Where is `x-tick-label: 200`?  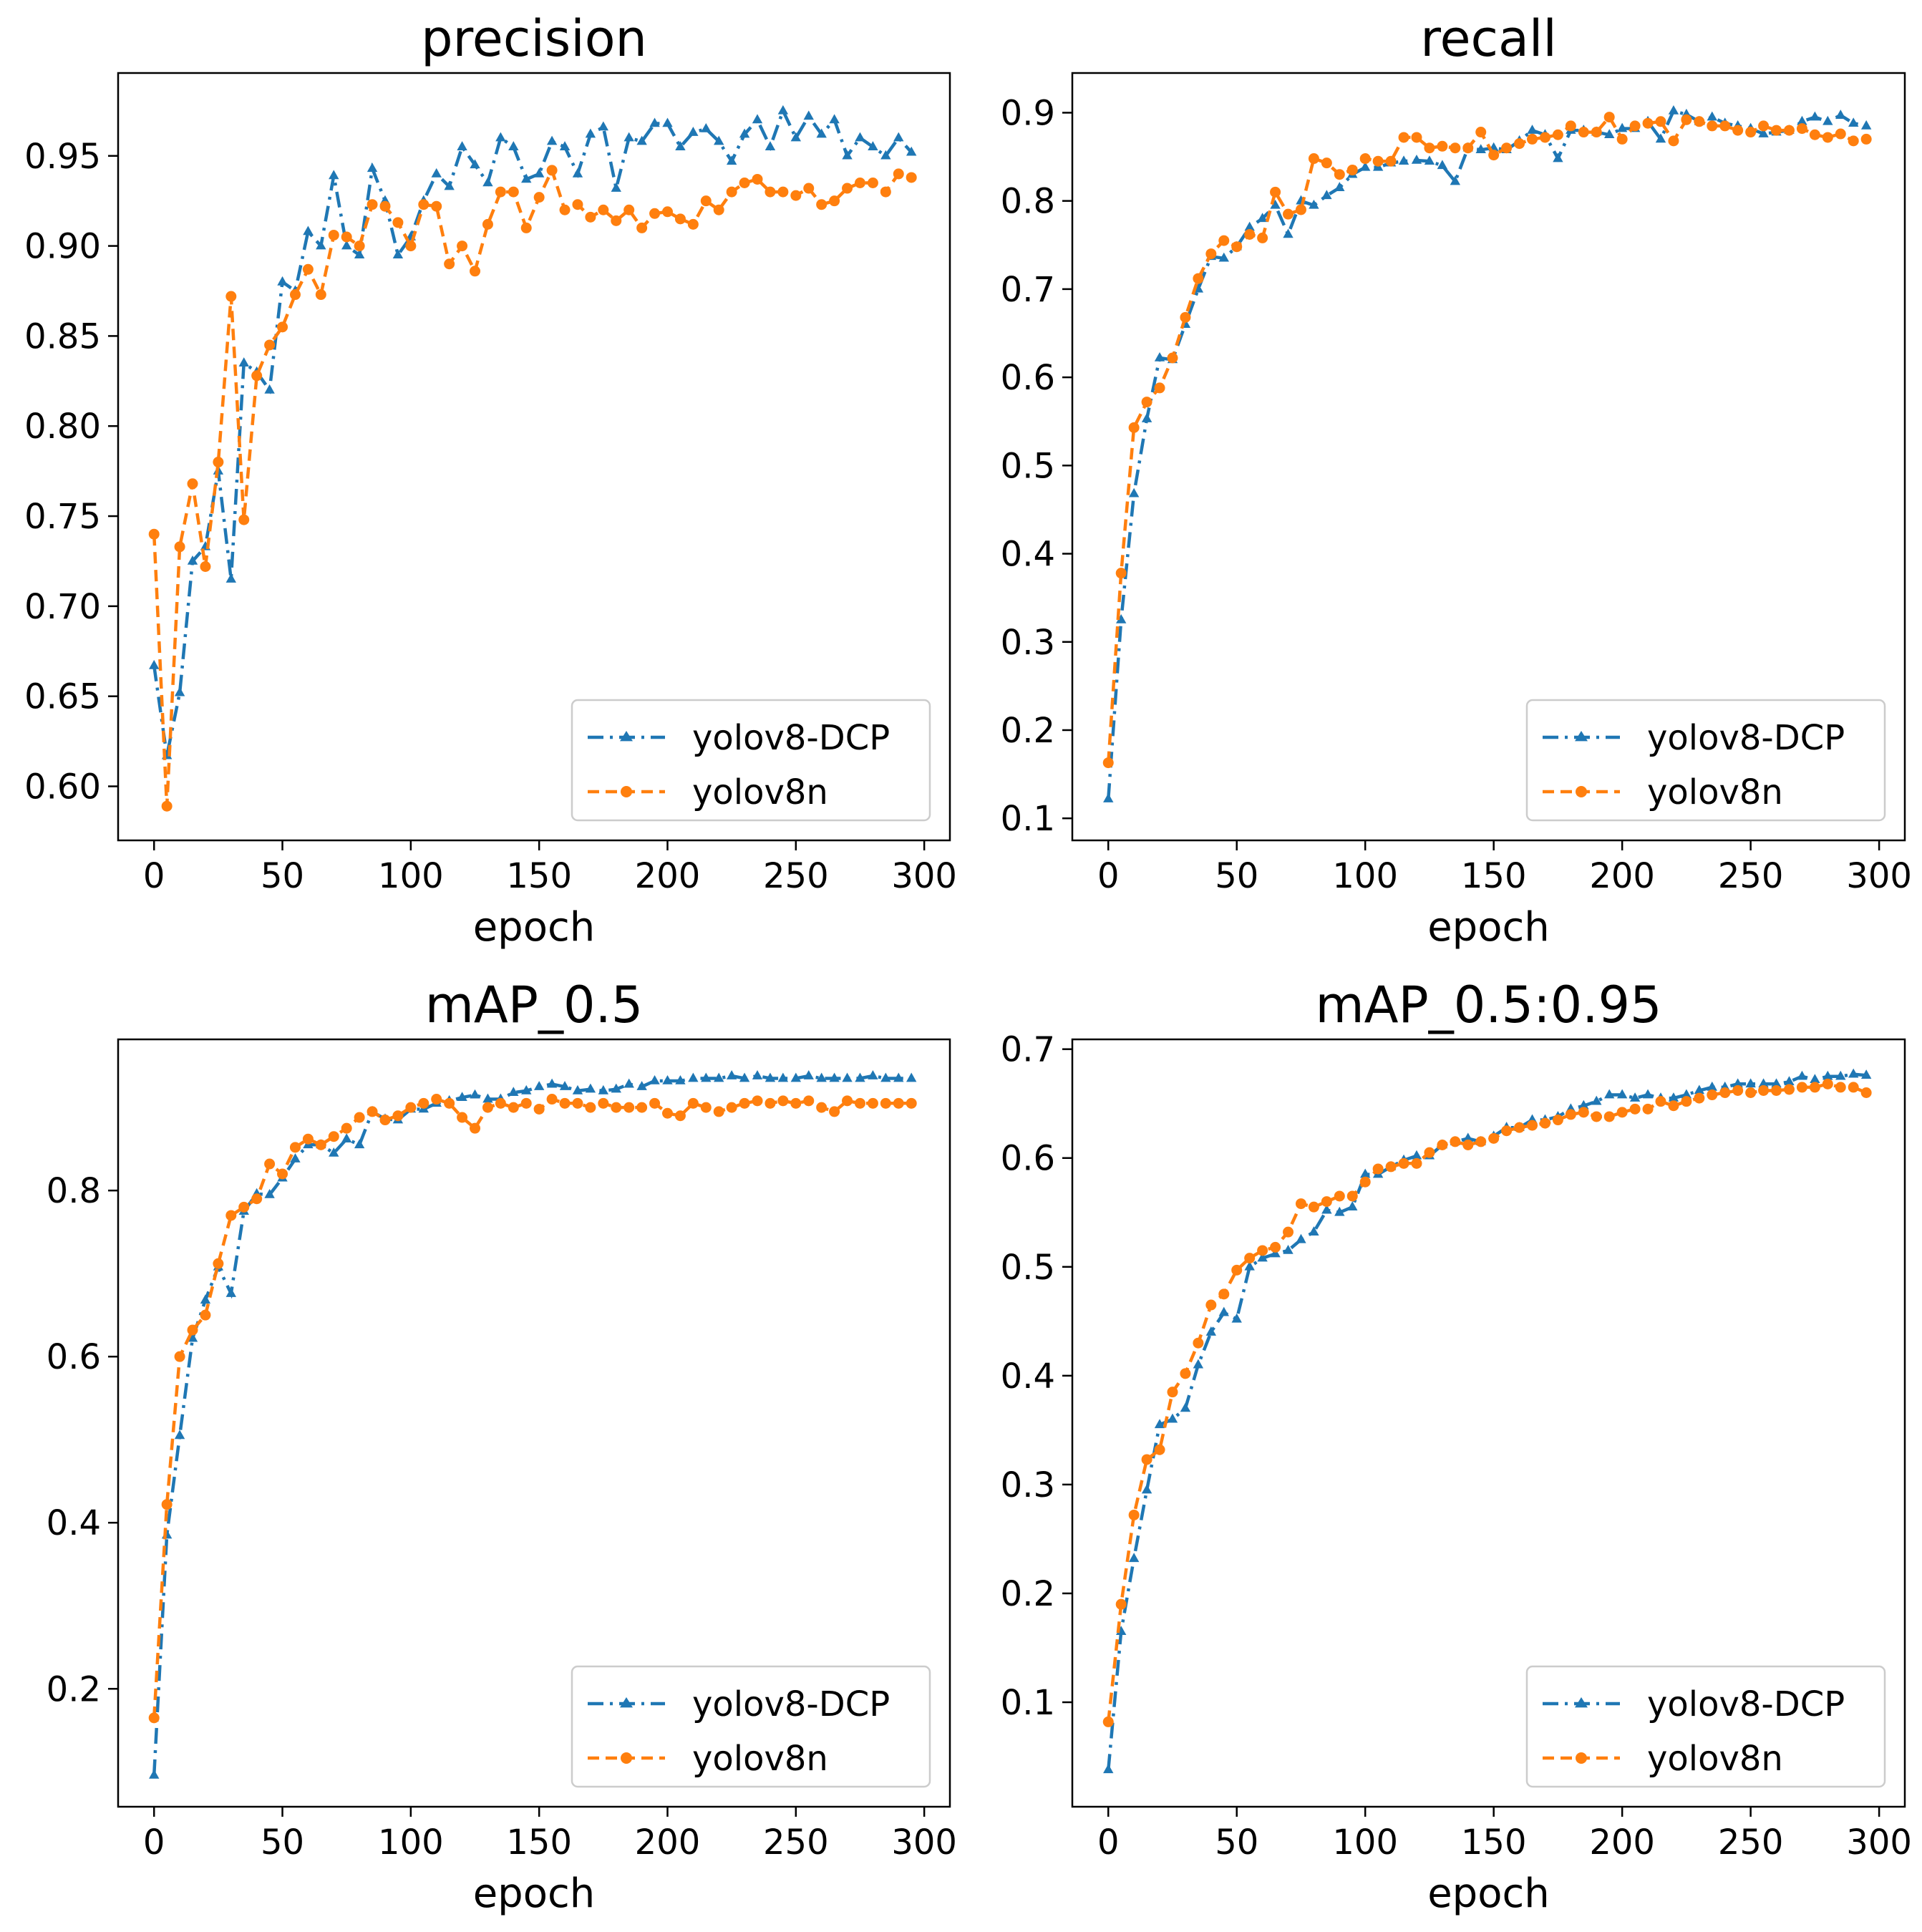
x-tick-label: 200 is located at coordinates (668, 1843).